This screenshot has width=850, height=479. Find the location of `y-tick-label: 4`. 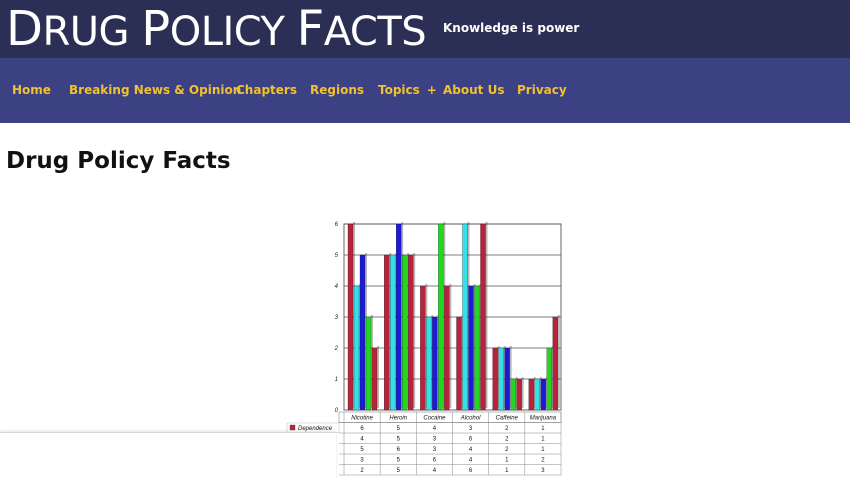

y-tick-label: 4 is located at coordinates (337, 287).